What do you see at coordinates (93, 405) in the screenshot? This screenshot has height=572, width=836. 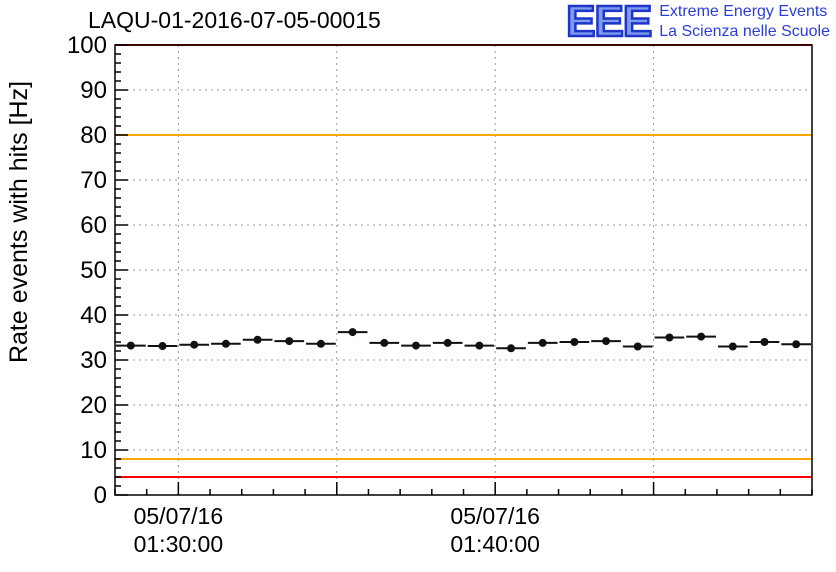 I see `svg-text: 20` at bounding box center [93, 405].